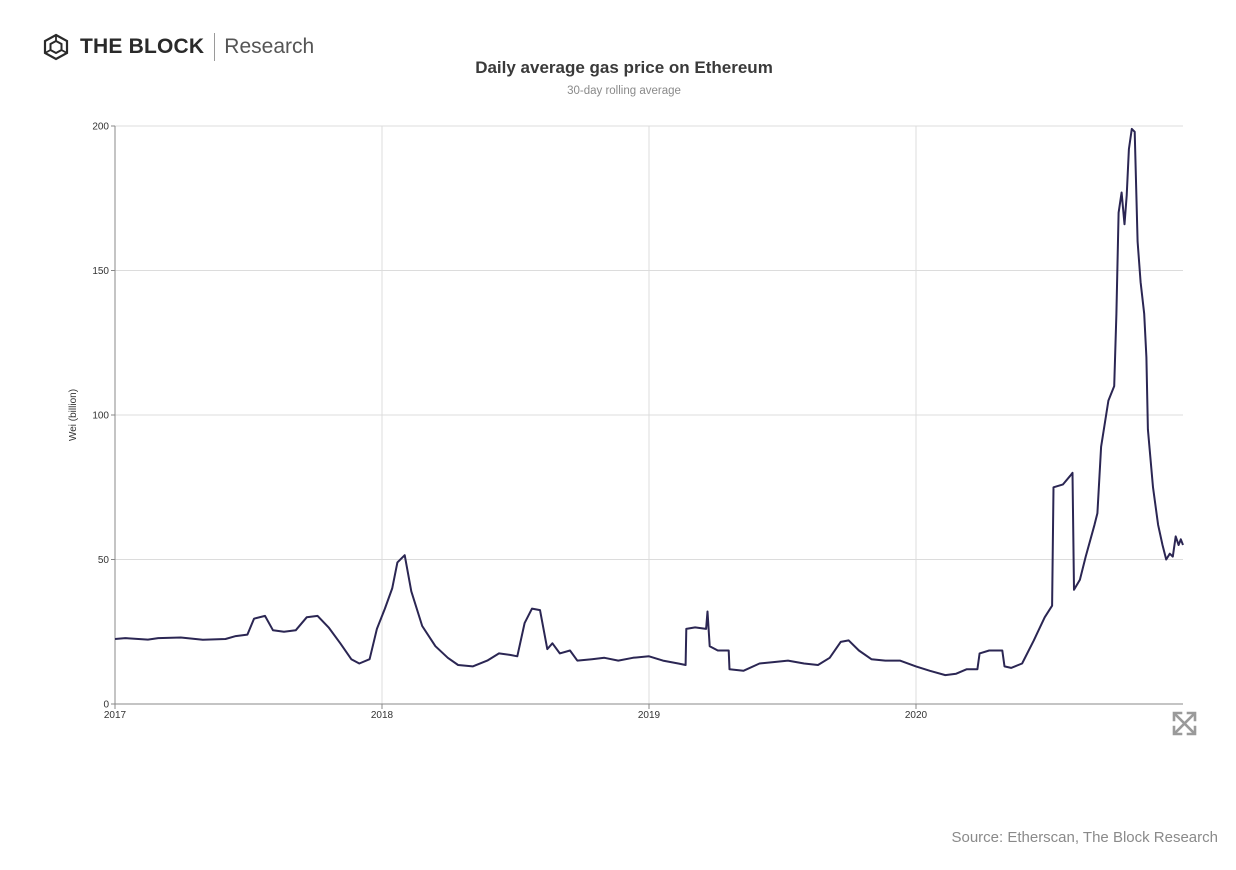 The width and height of the screenshot is (1236, 870). I want to click on brand-divider, so click(215, 47).